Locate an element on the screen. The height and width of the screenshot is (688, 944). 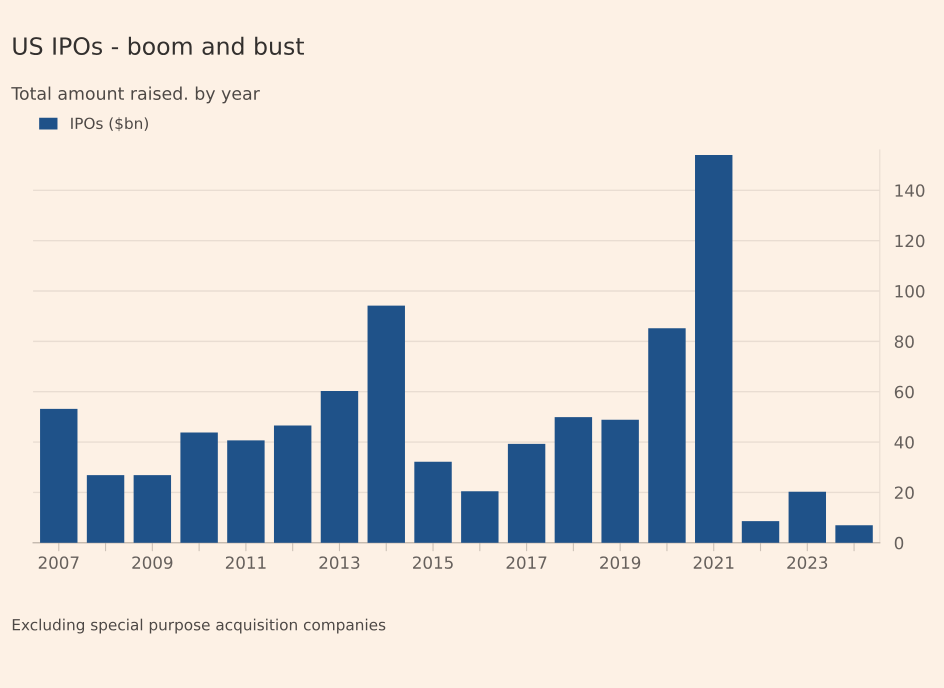
text: Excluding special purpose acquisition companies is located at coordinates (199, 626).